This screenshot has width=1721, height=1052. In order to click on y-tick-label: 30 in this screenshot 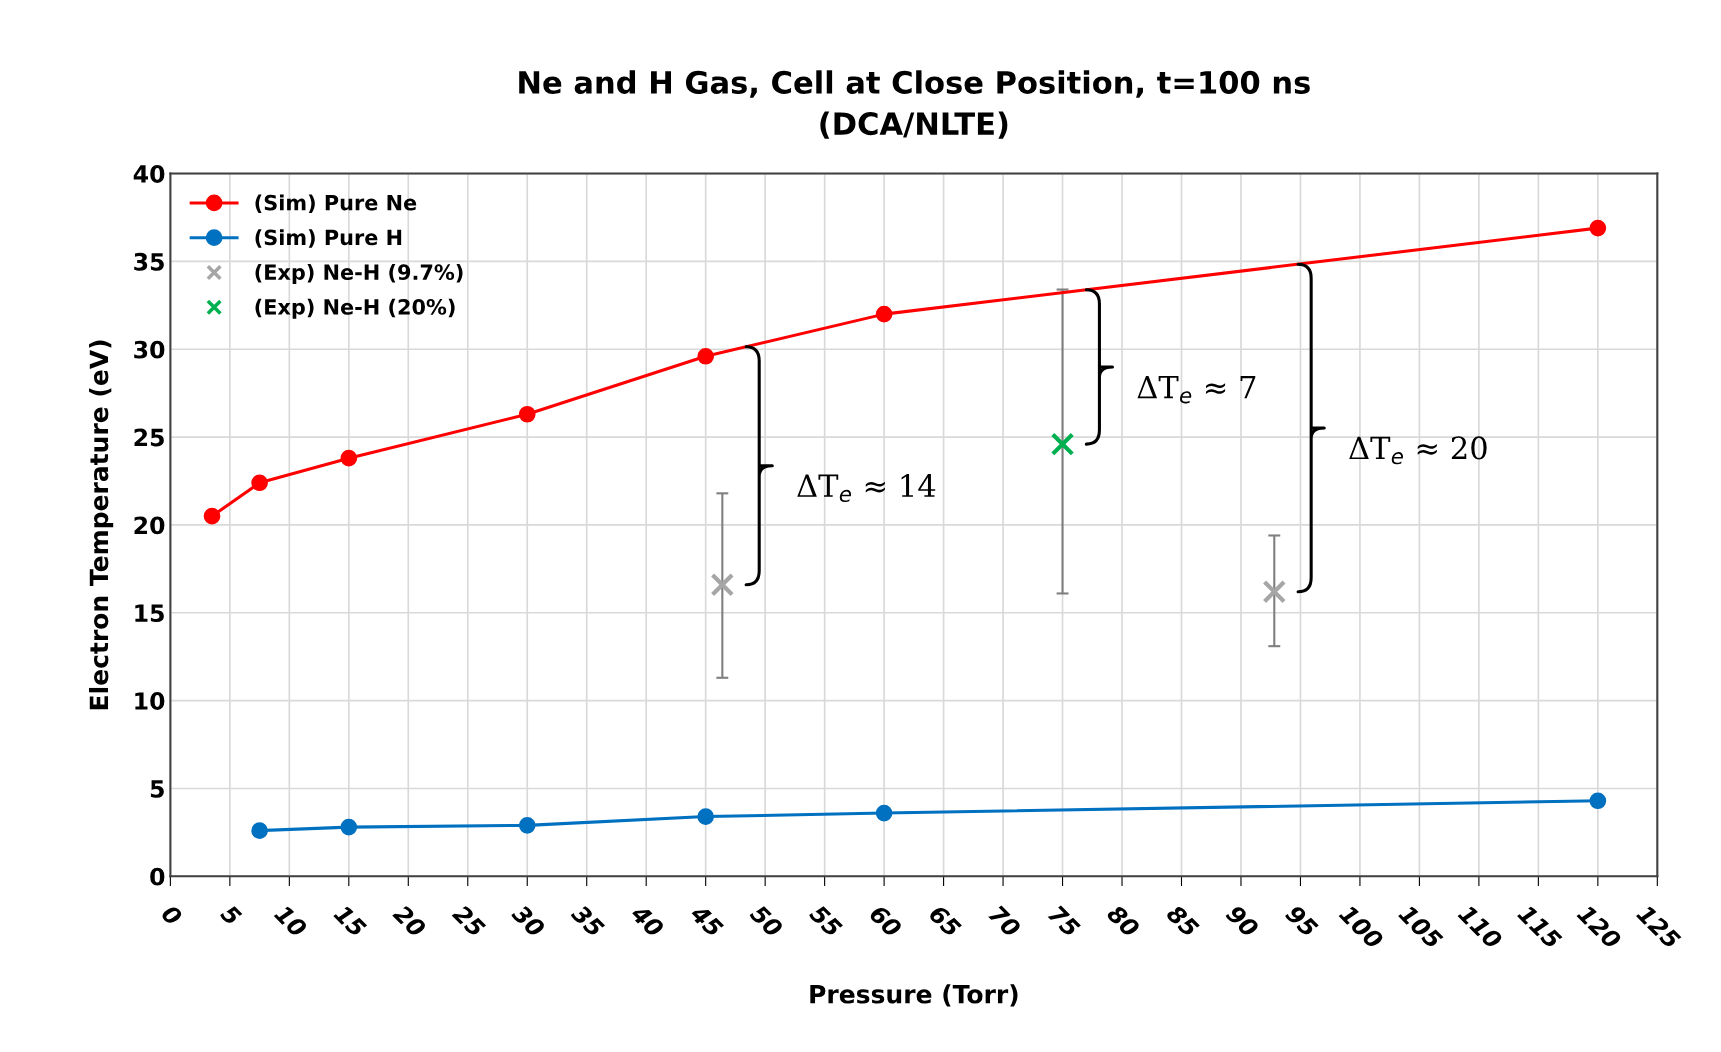, I will do `click(149, 349)`.